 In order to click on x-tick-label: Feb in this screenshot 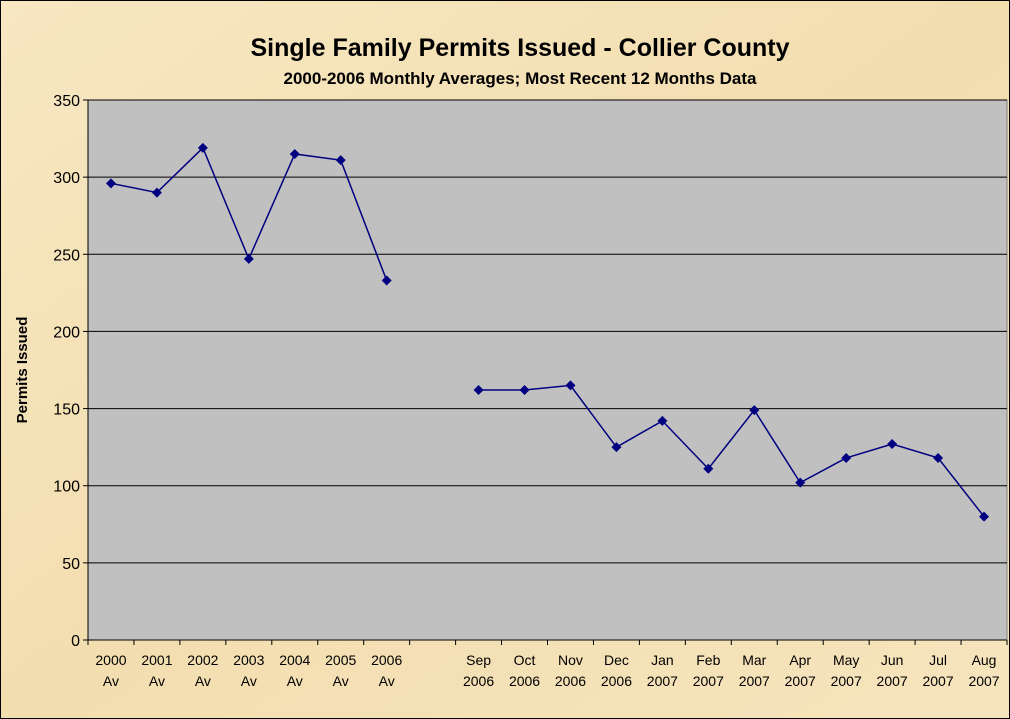, I will do `click(708, 660)`.